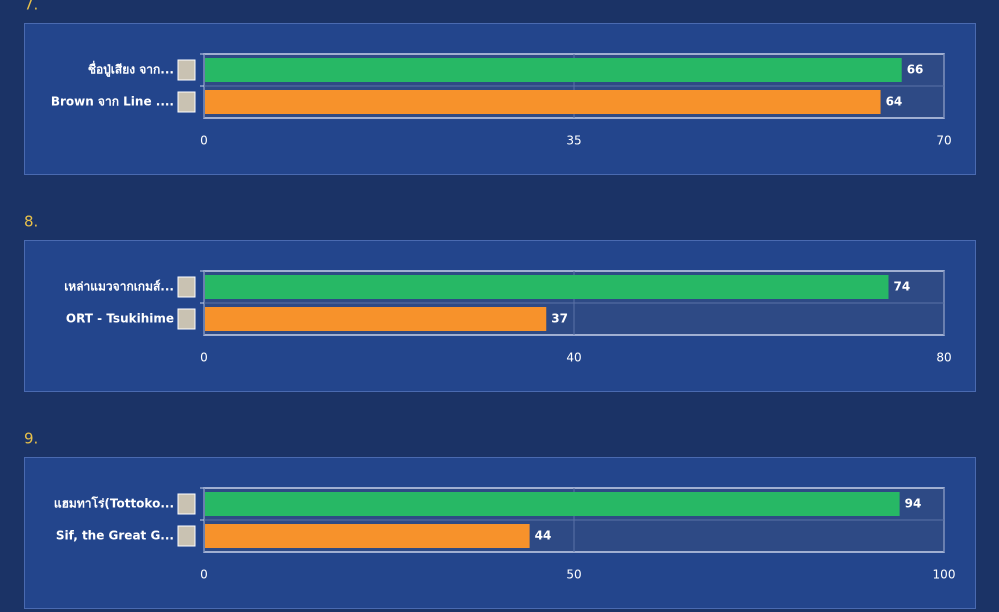  What do you see at coordinates (943, 141) in the screenshot?
I see `x-tick-label: 70` at bounding box center [943, 141].